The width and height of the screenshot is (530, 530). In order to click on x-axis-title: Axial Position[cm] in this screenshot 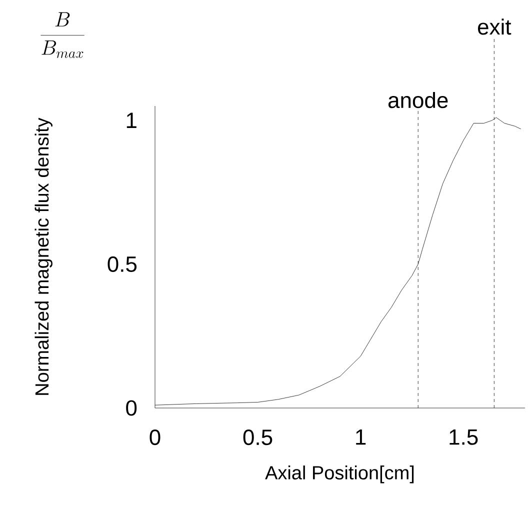, I will do `click(339, 475)`.